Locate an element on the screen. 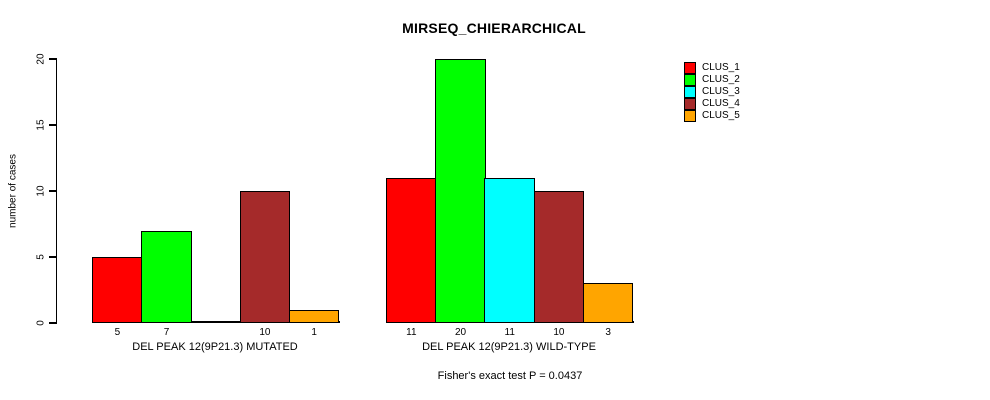 This screenshot has width=990, height=400. x-baseline is located at coordinates (216, 322).